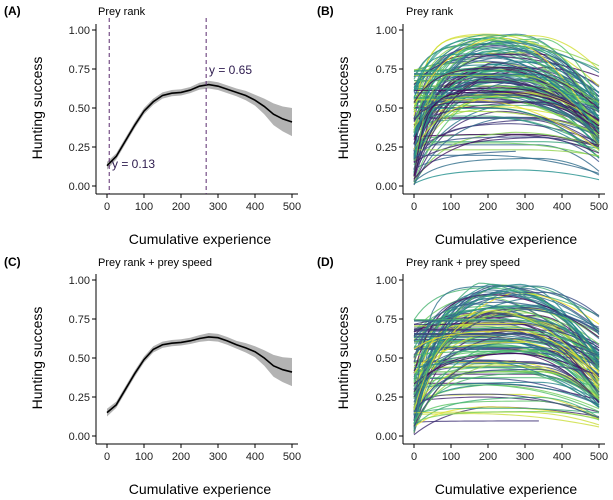  What do you see at coordinates (506, 489) in the screenshot?
I see `panel-d-xlabel: Cumulative experience` at bounding box center [506, 489].